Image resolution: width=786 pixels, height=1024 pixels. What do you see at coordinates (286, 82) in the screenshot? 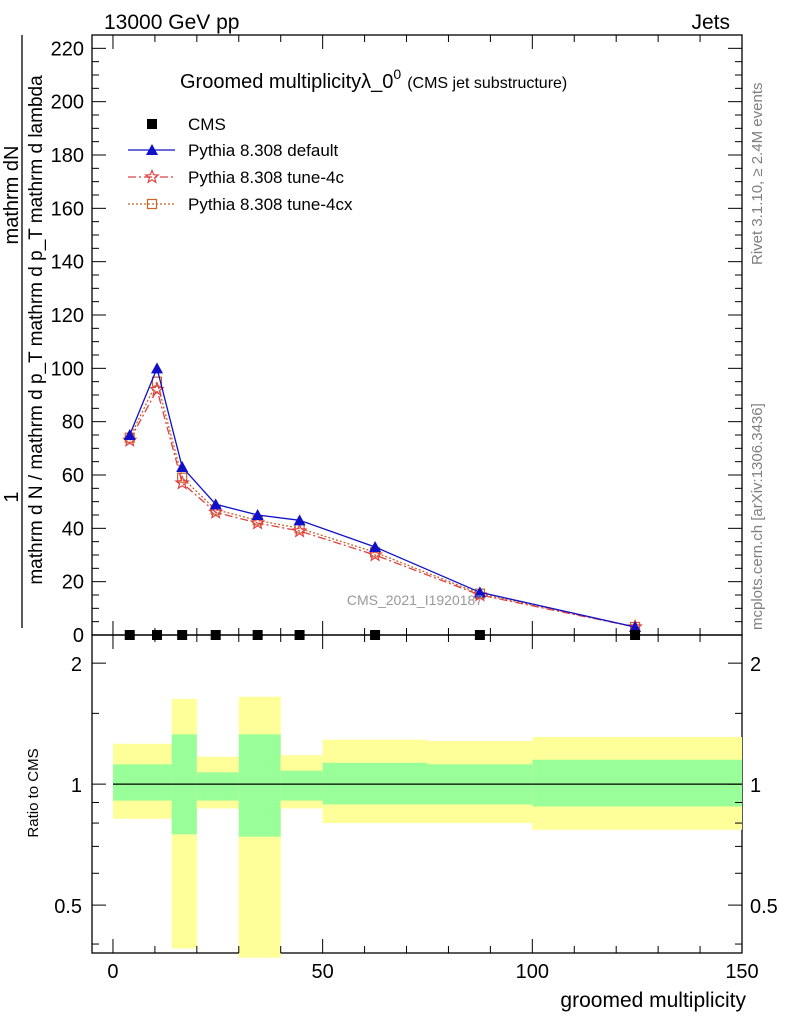
I see `chart-title-main: Groomed multiplicityλ_0` at bounding box center [286, 82].